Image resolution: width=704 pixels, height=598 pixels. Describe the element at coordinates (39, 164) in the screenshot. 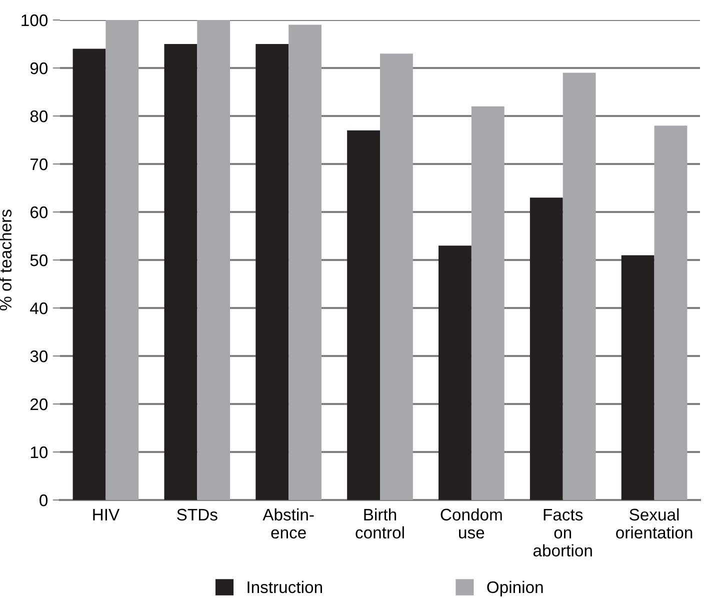

I see `y-tick-label: 70` at that location.